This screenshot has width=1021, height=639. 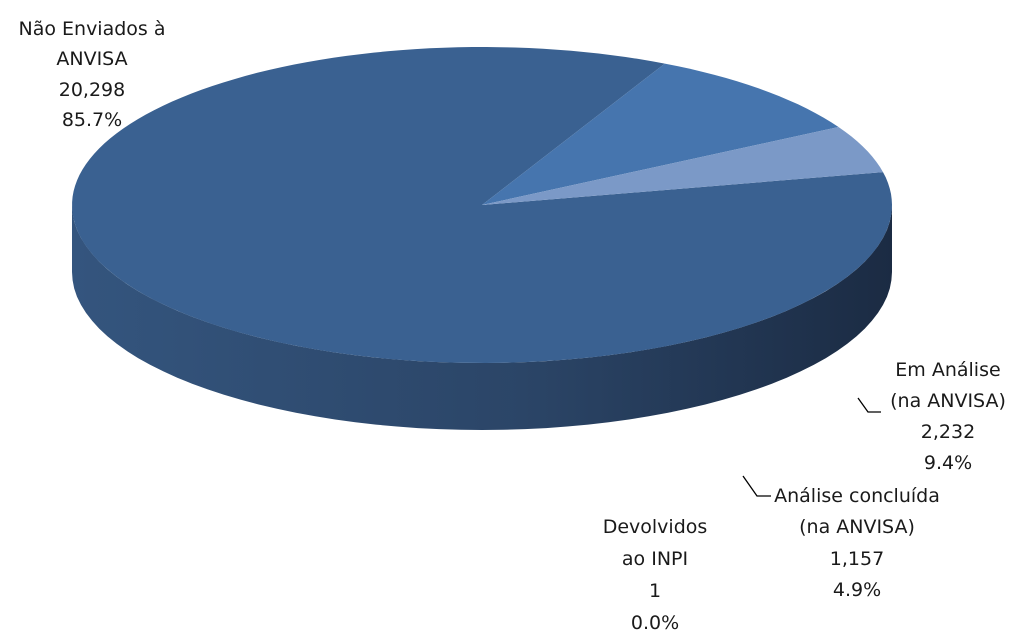 What do you see at coordinates (92, 90) in the screenshot?
I see `slice-value: 20,298` at bounding box center [92, 90].